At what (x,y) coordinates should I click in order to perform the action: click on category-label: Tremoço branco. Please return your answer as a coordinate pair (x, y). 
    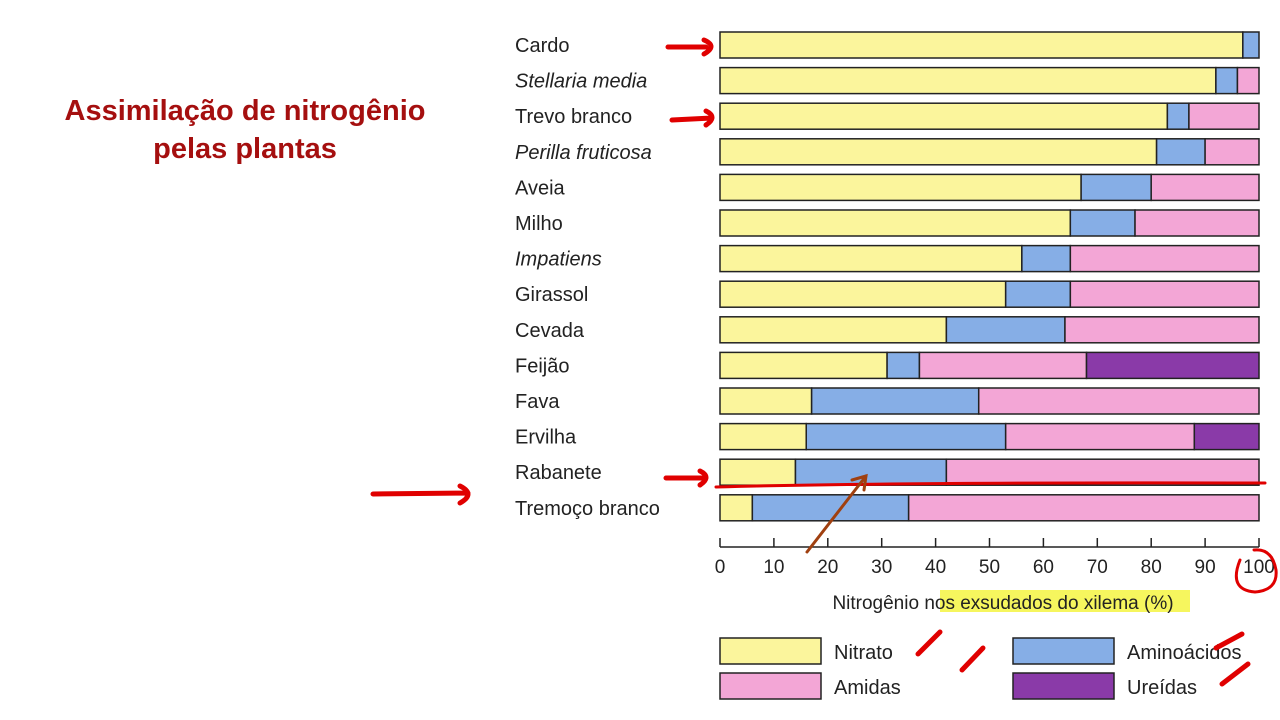
    Looking at the image, I should click on (587, 509).